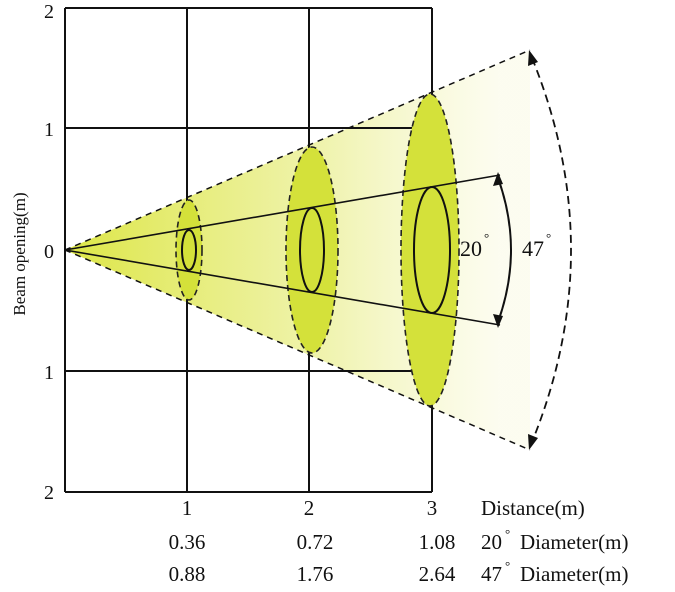  What do you see at coordinates (187, 574) in the screenshot?
I see `diameter-47-value: 0.88` at bounding box center [187, 574].